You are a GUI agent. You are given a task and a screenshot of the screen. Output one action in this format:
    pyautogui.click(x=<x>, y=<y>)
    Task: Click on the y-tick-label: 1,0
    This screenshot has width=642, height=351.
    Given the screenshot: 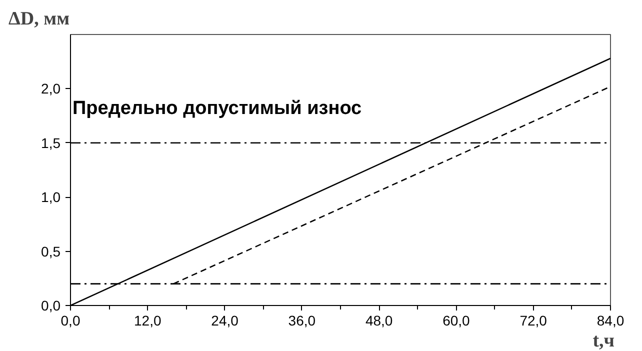 What is the action you would take?
    pyautogui.click(x=51, y=197)
    